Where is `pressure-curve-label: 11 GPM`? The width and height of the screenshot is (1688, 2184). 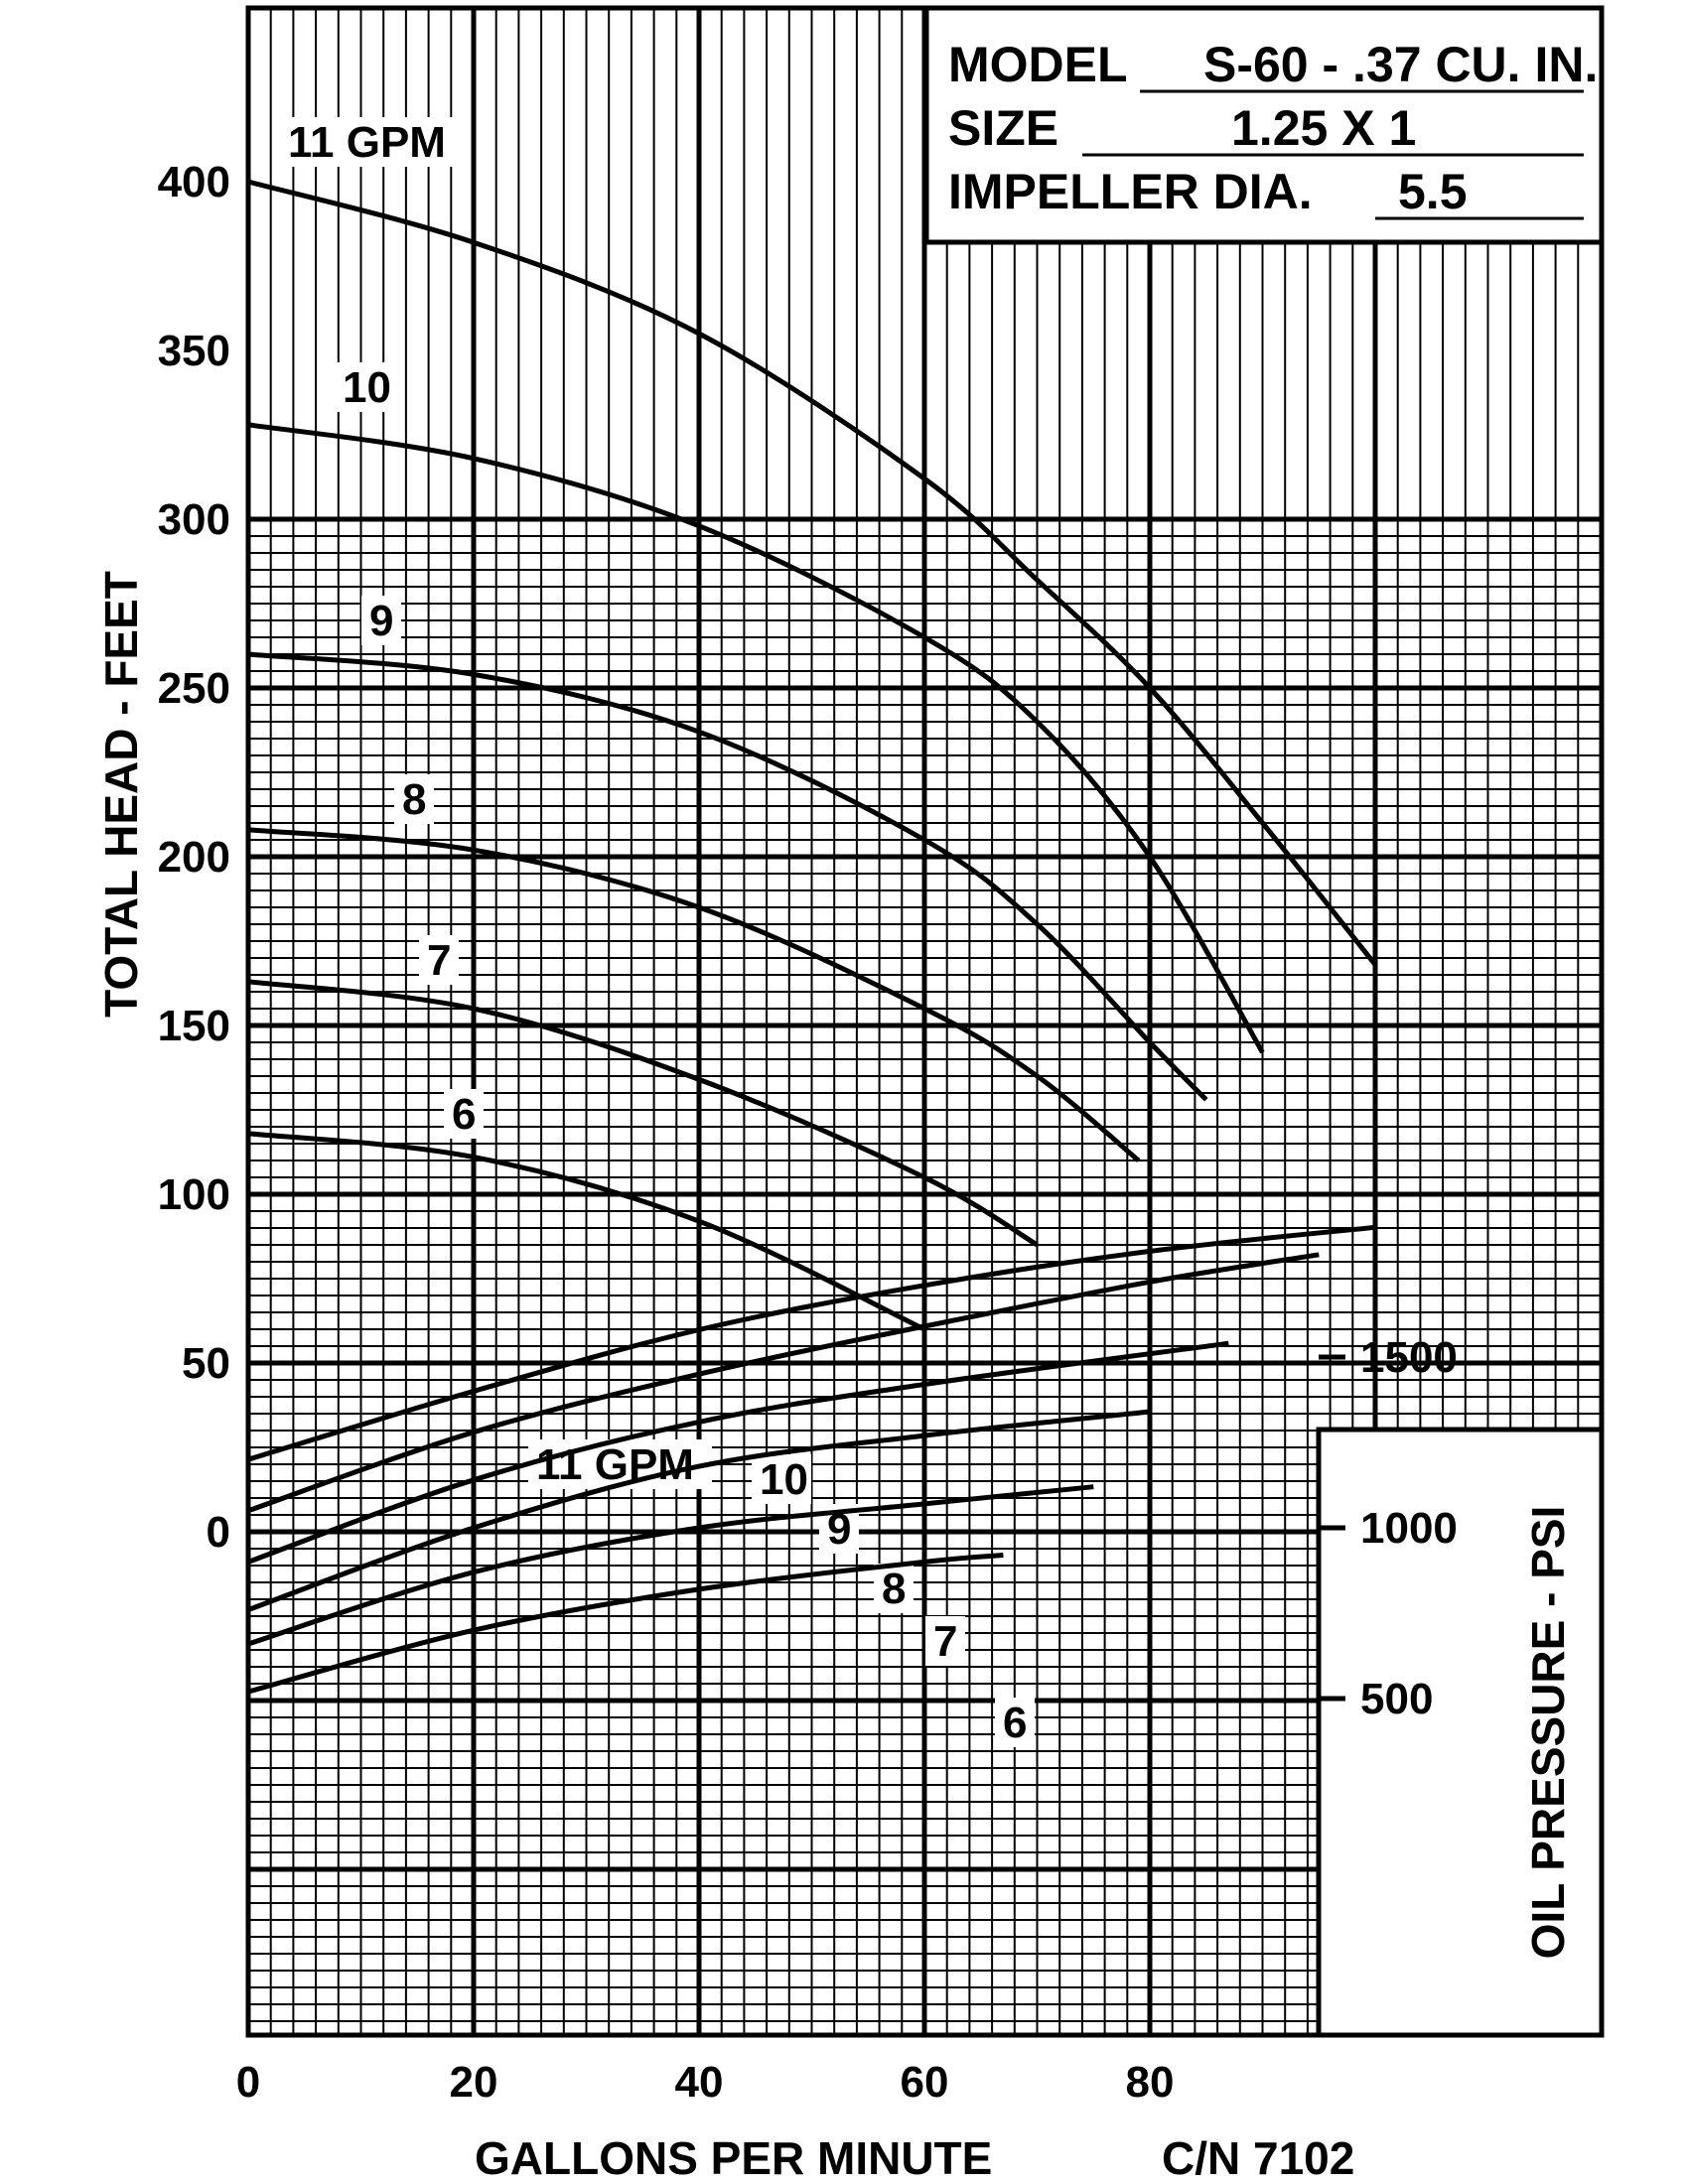
pressure-curve-label: 11 GPM is located at coordinates (615, 1464).